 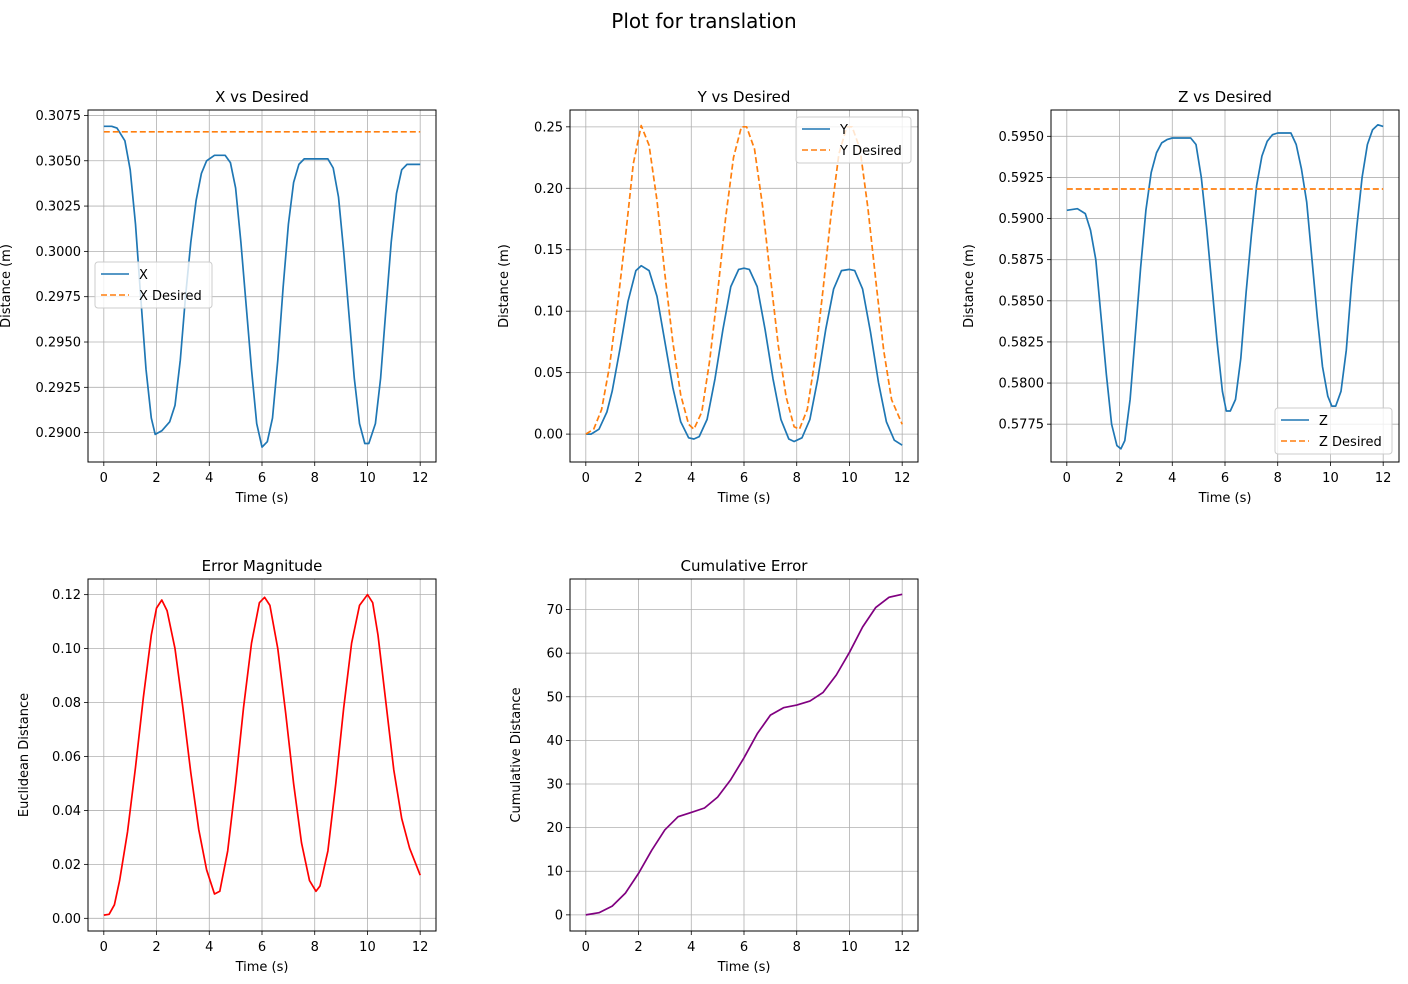 What do you see at coordinates (554, 872) in the screenshot?
I see `y-tick-label: 10` at bounding box center [554, 872].